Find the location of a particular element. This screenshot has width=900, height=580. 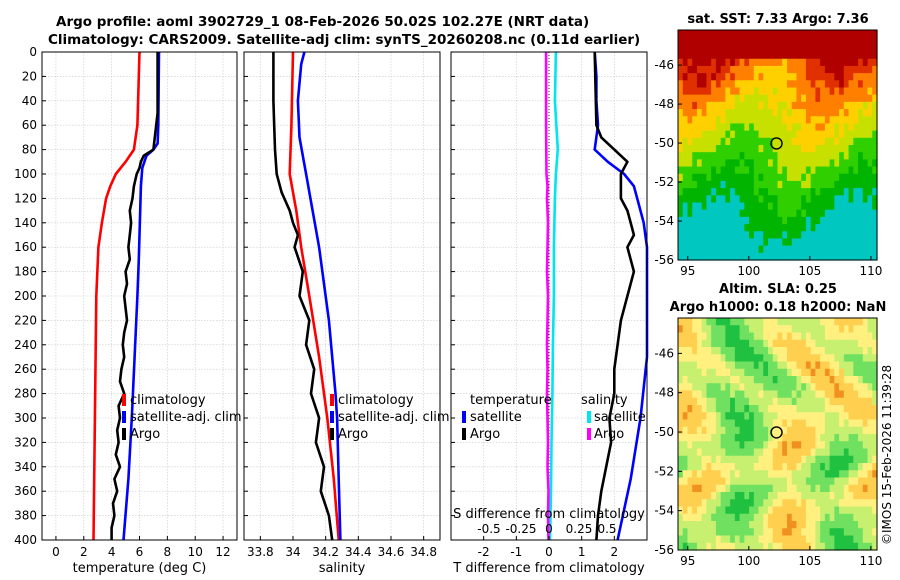

top-x-tick-label: 0.25 is located at coordinates (579, 529).